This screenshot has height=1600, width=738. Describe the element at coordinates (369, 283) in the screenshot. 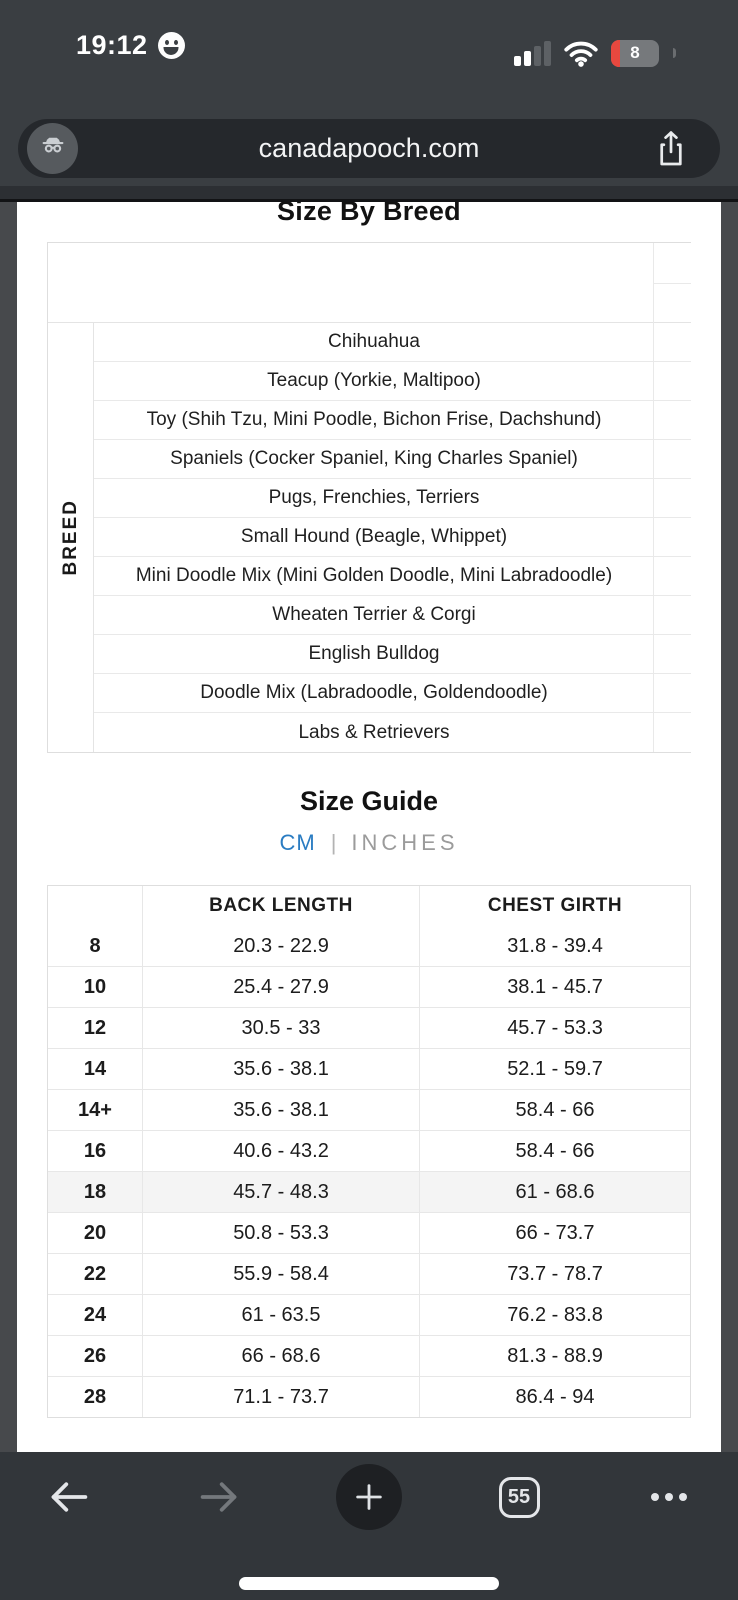

I see `breed-table-header-row` at that location.